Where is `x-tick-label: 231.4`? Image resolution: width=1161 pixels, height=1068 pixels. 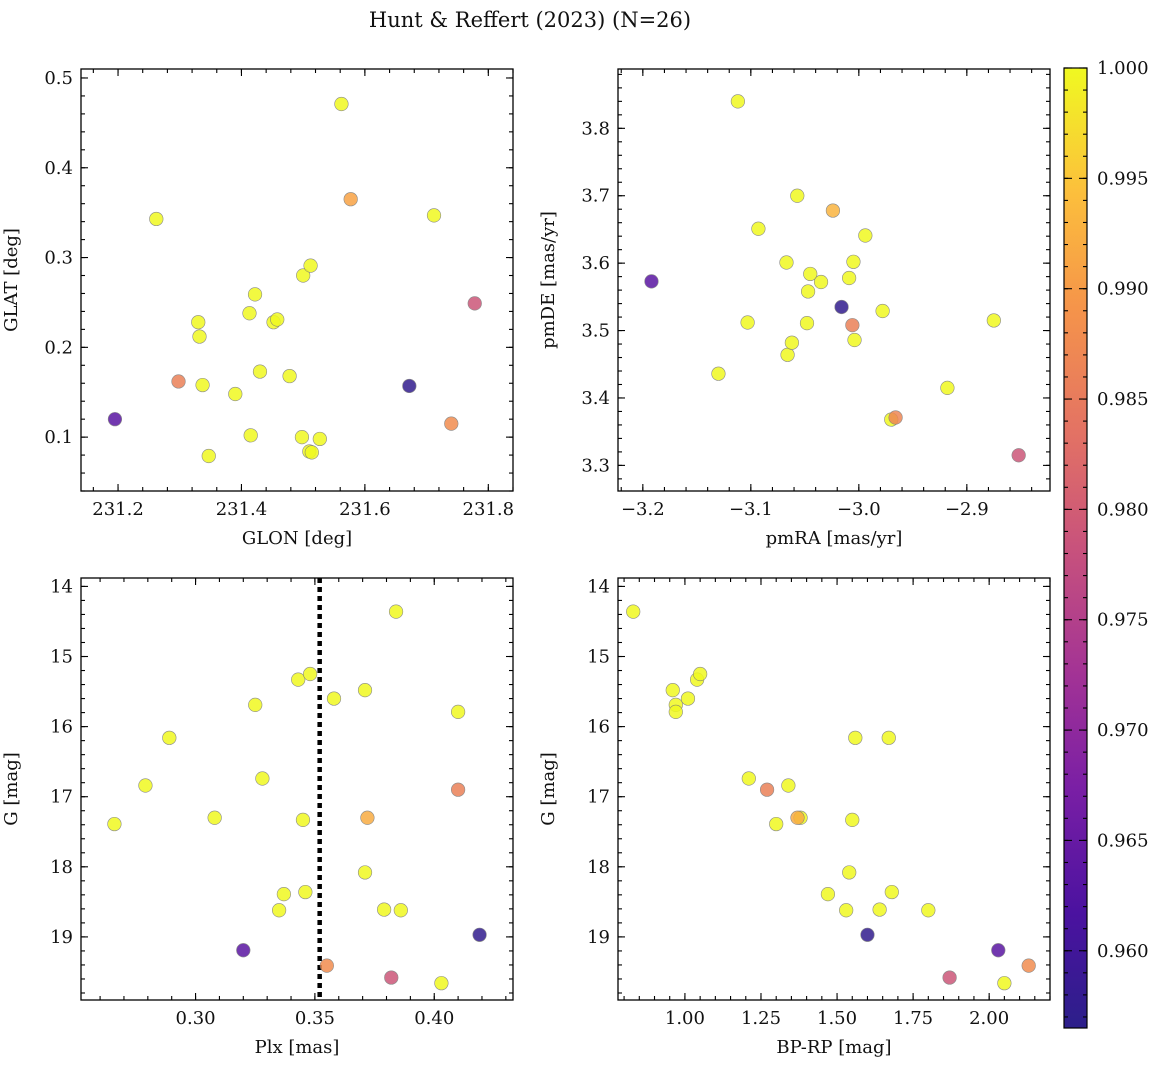 x-tick-label: 231.4 is located at coordinates (242, 509).